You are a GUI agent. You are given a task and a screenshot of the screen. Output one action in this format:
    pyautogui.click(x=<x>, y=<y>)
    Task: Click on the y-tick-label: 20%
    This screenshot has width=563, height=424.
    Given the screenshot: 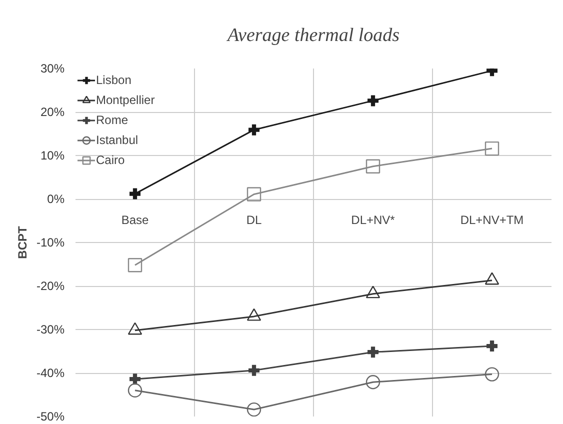 What is the action you would take?
    pyautogui.click(x=52, y=112)
    